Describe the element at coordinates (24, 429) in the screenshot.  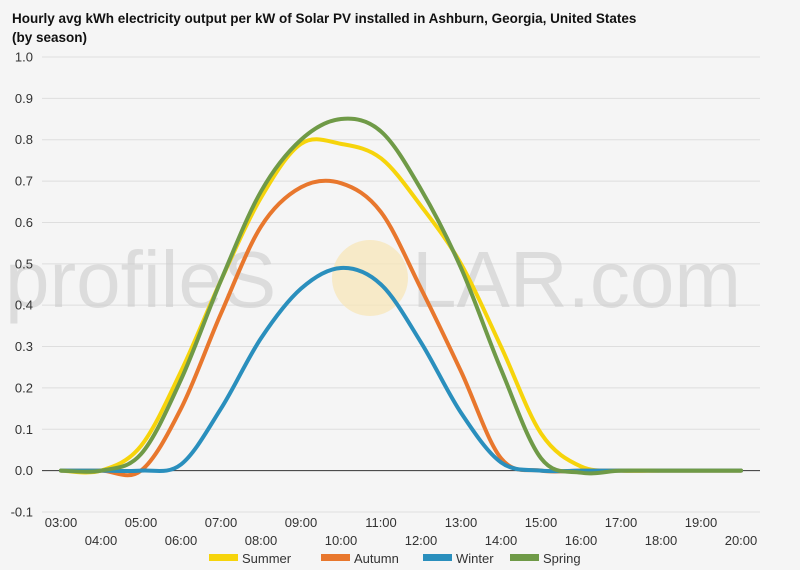
I see `y-tick-label: 0.1` at that location.